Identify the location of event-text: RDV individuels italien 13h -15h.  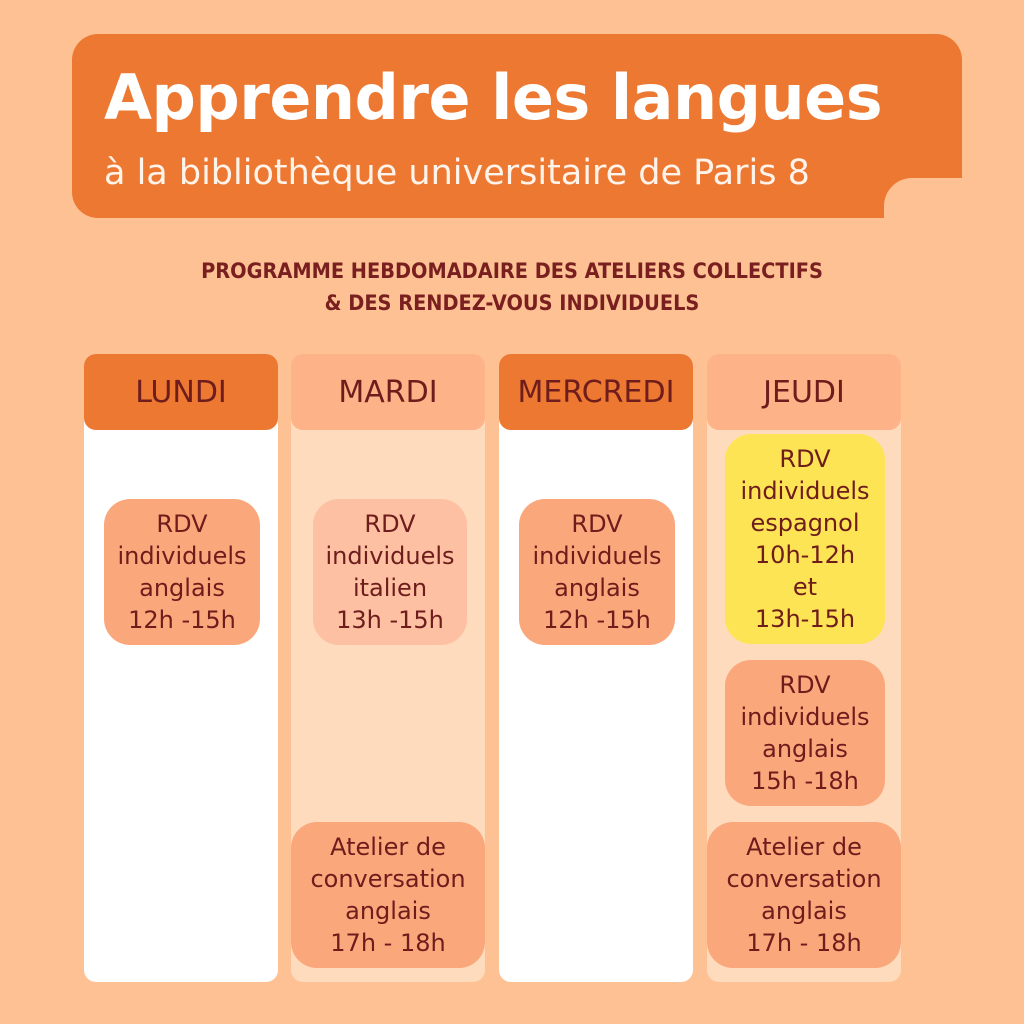
(390, 572).